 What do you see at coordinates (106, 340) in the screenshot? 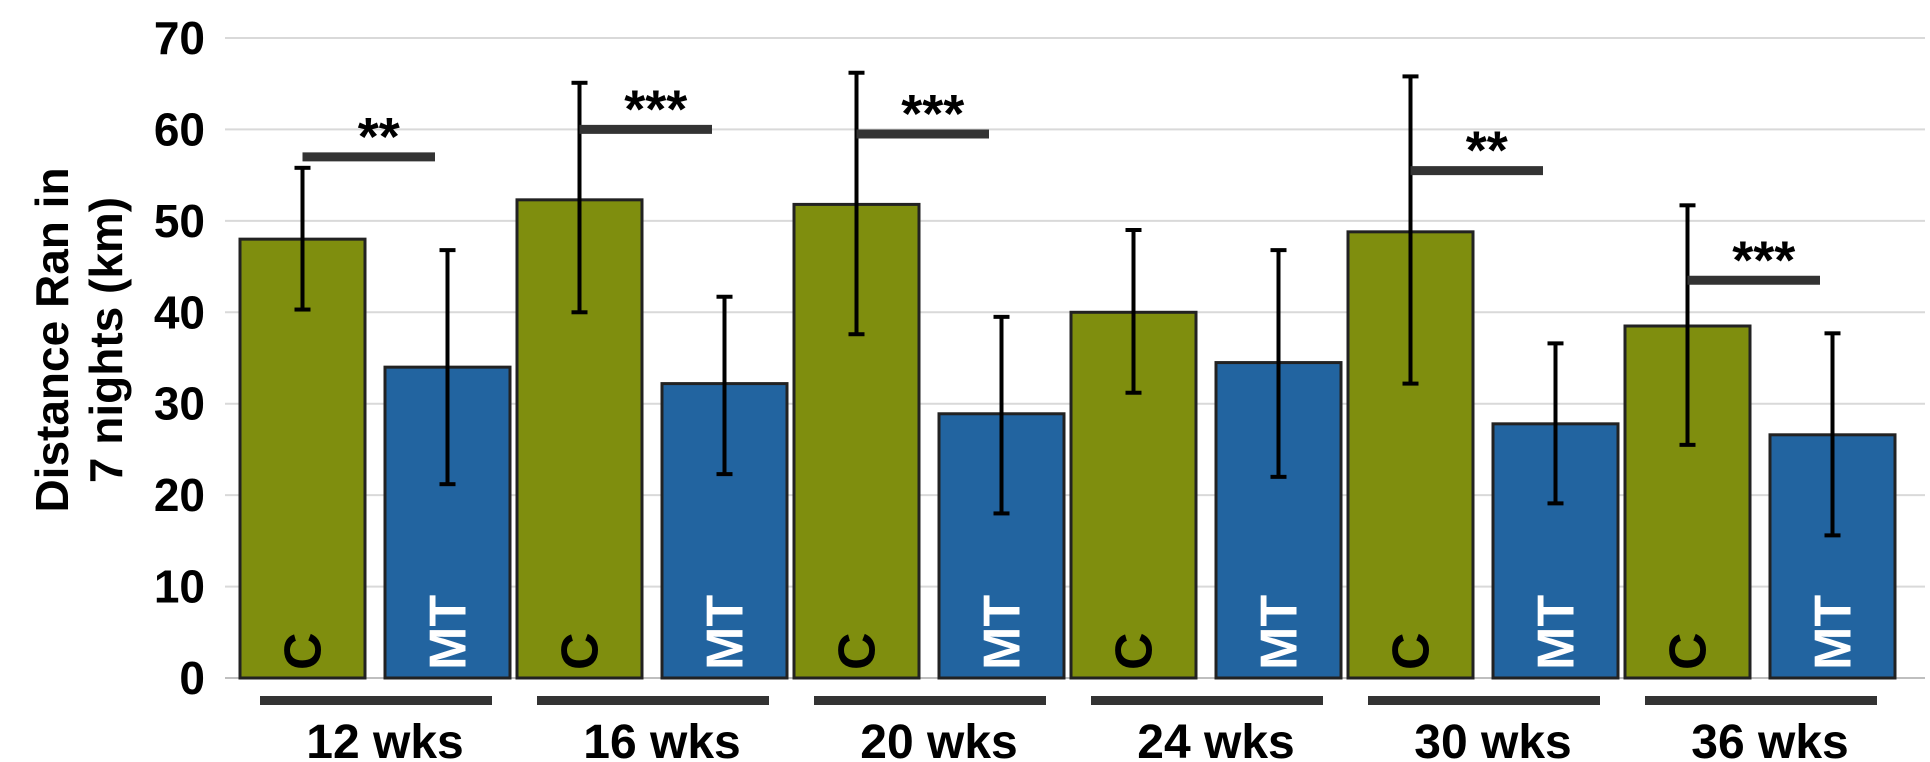
I see `y-axis-label-line-2: 7 nights (km)` at bounding box center [106, 340].